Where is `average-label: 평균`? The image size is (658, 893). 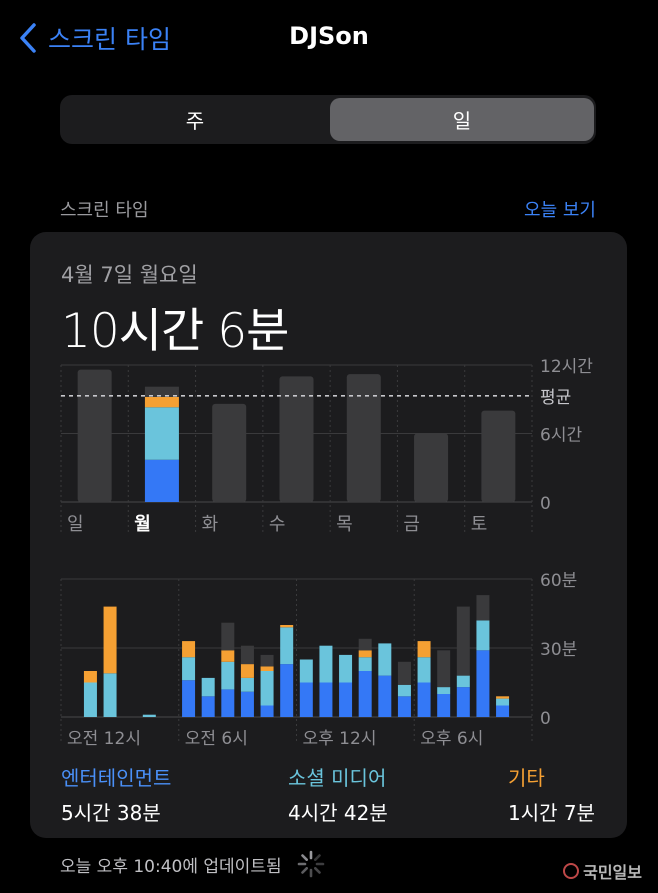
average-label: 평균 is located at coordinates (555, 398).